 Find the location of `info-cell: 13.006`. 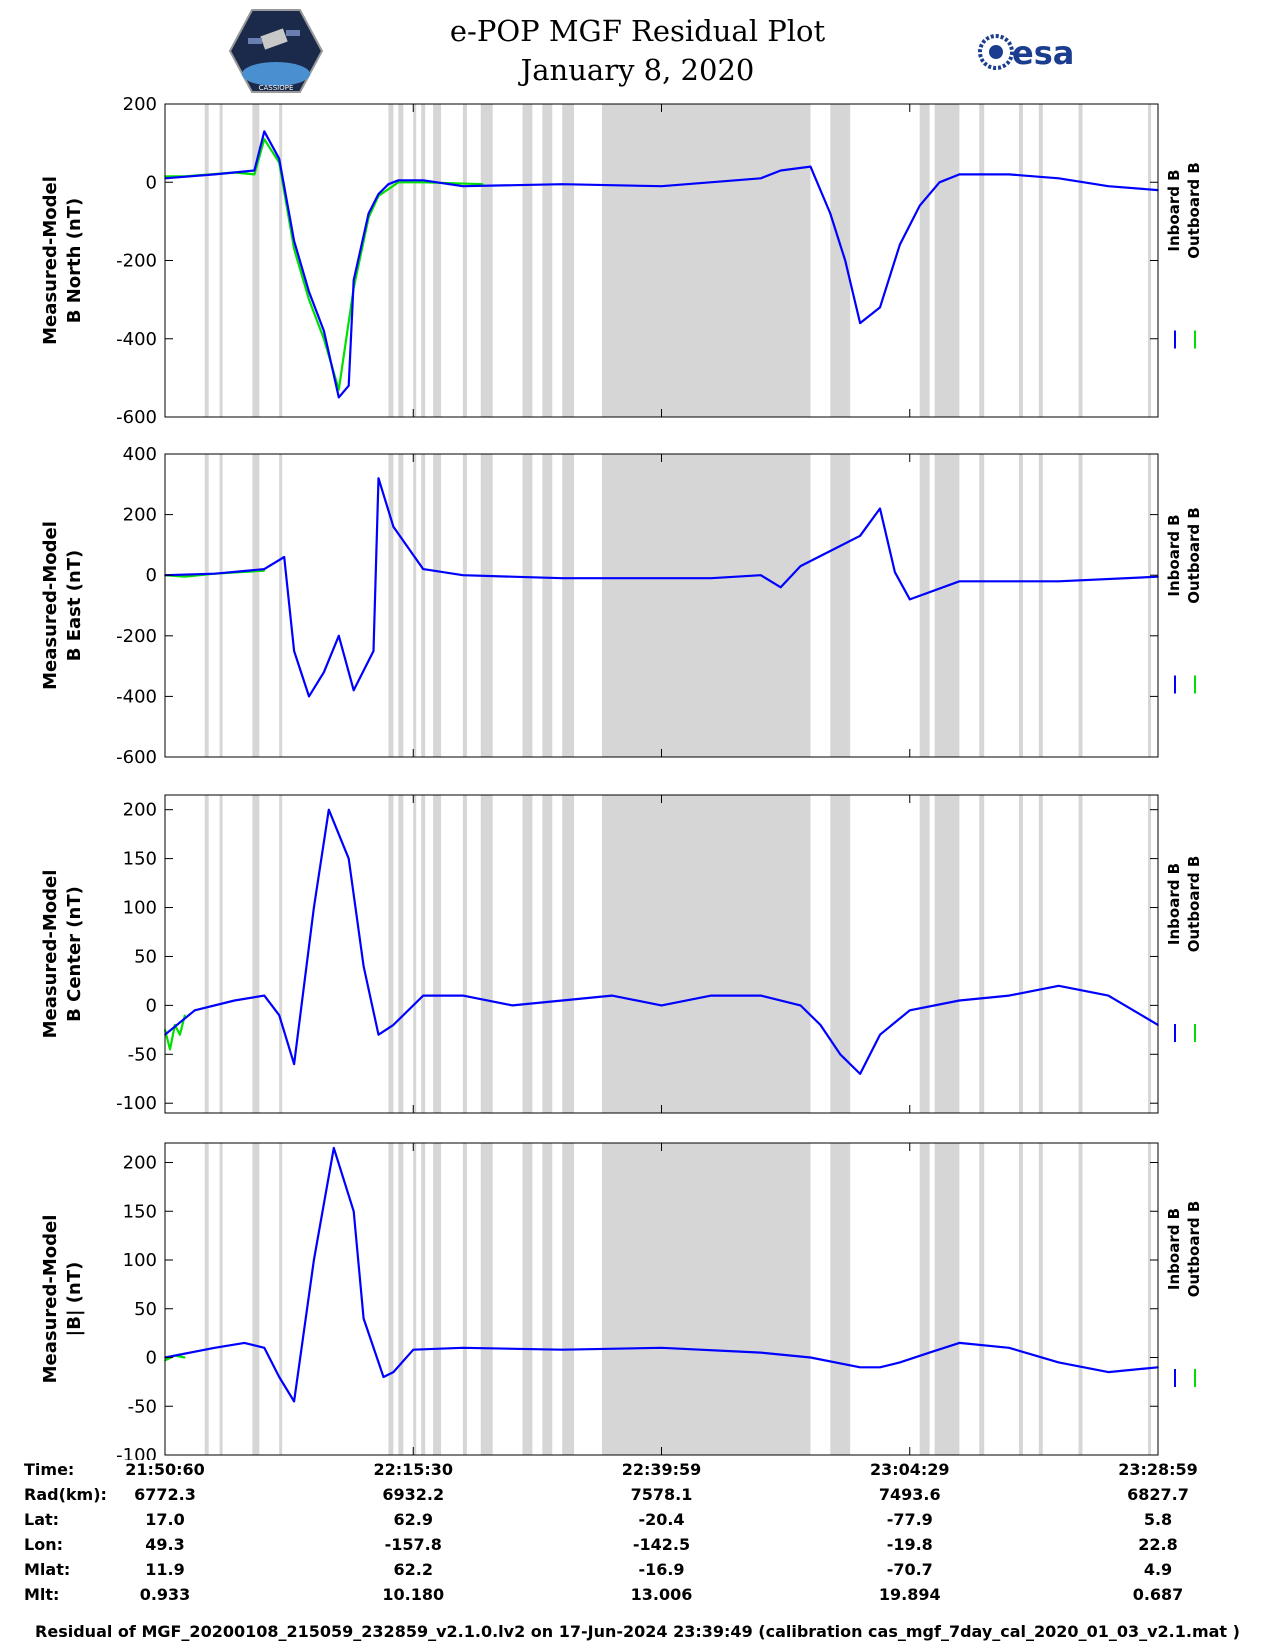

info-cell: 13.006 is located at coordinates (661, 1594).